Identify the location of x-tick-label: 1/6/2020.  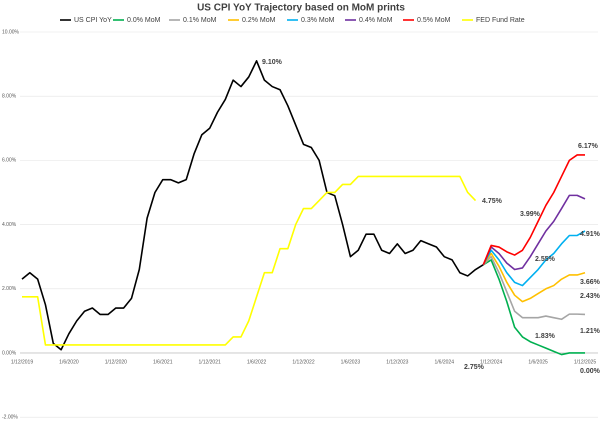
(69, 362).